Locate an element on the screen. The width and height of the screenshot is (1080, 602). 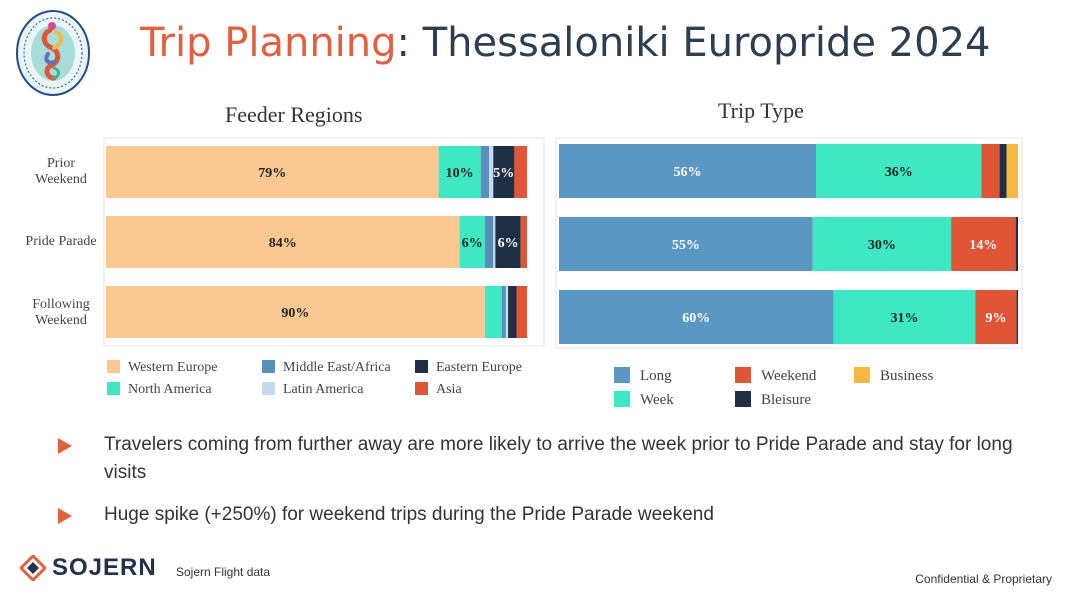
data-label: 79% is located at coordinates (272, 173).